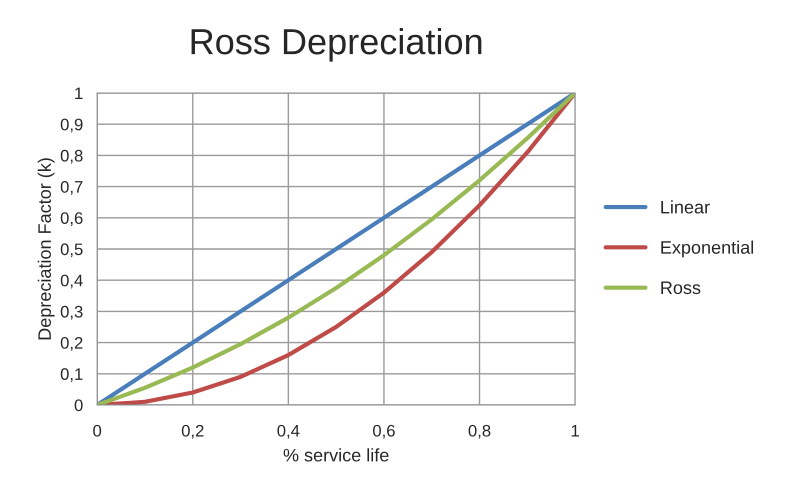 The image size is (790, 477). Describe the element at coordinates (97, 430) in the screenshot. I see `x-tick-label: 0` at that location.